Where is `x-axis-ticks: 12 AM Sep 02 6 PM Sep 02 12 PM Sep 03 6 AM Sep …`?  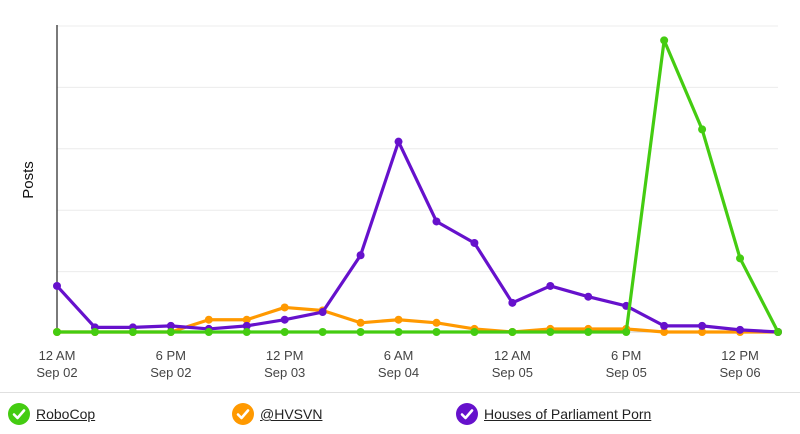 x-axis-ticks: 12 AM Sep 02 6 PM Sep 02 12 PM Sep 03 6 AM Sep … is located at coordinates (398, 364).